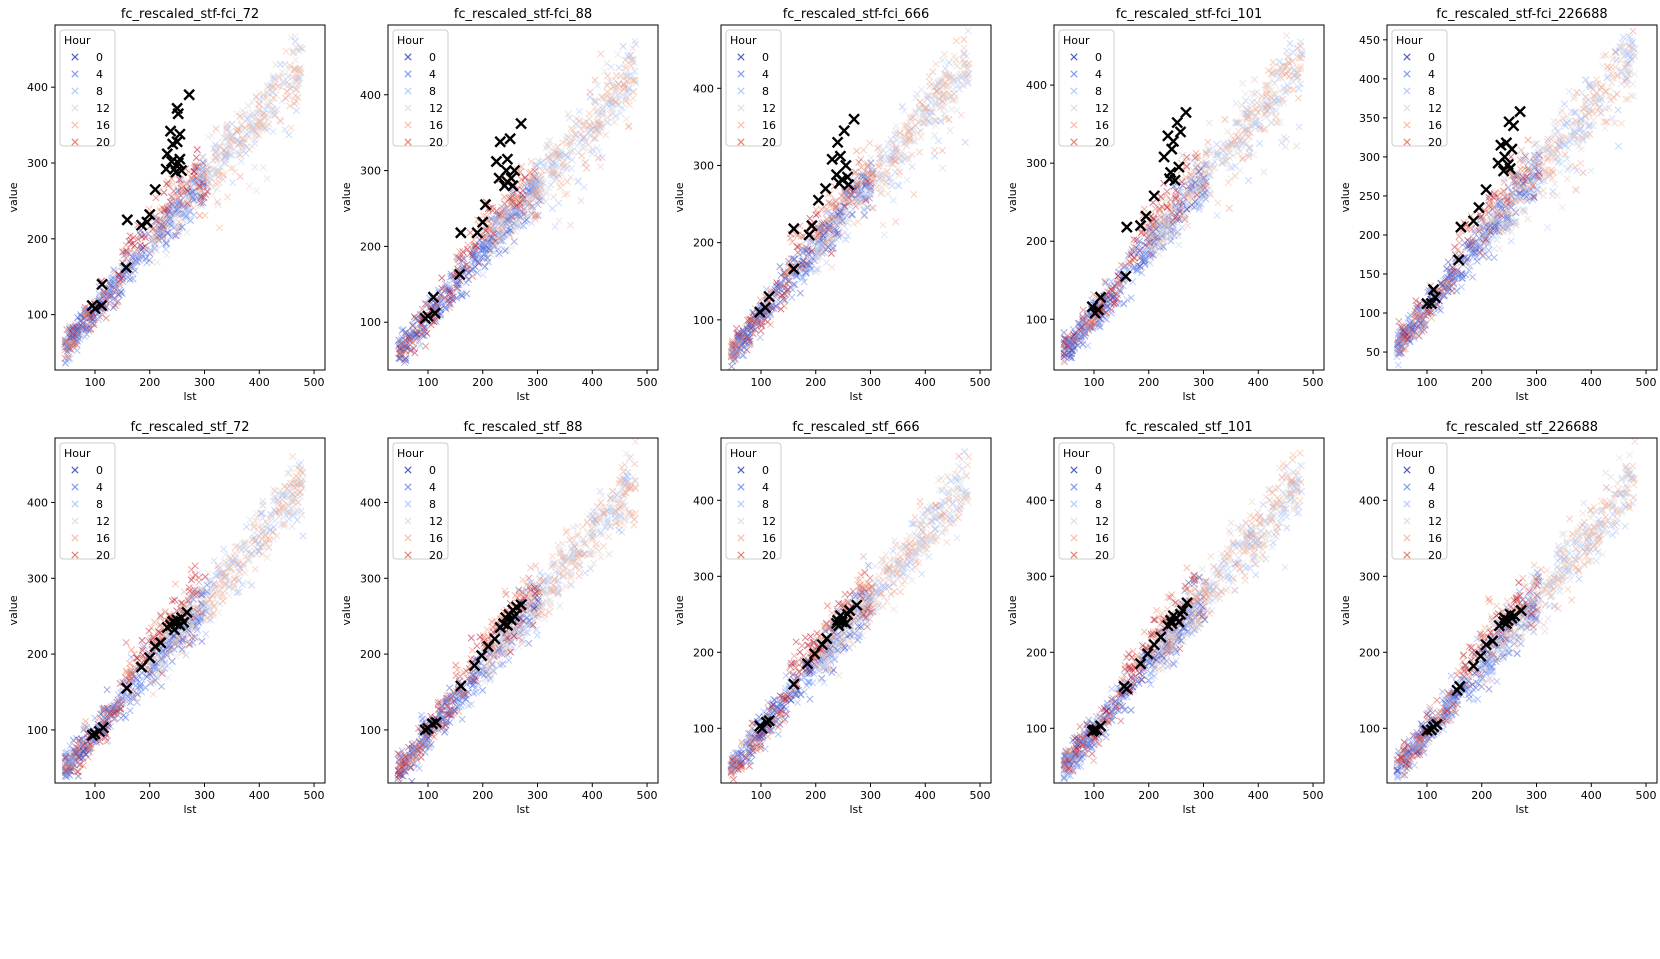 The width and height of the screenshot is (1660, 959). Describe the element at coordinates (432, 74) in the screenshot. I see `legend-entry-label: 4` at that location.